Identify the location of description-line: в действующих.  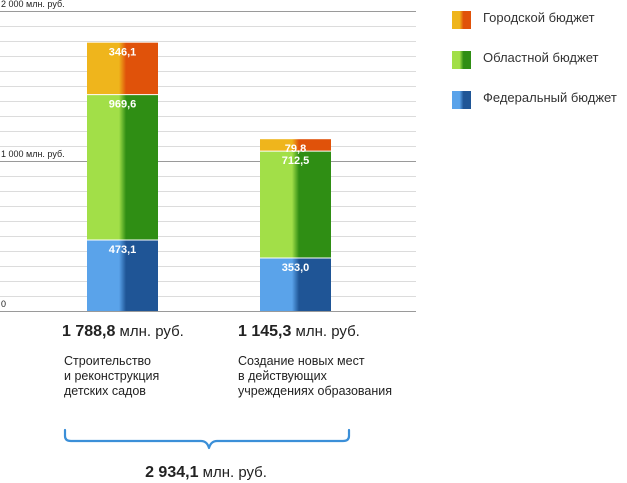
(282, 376).